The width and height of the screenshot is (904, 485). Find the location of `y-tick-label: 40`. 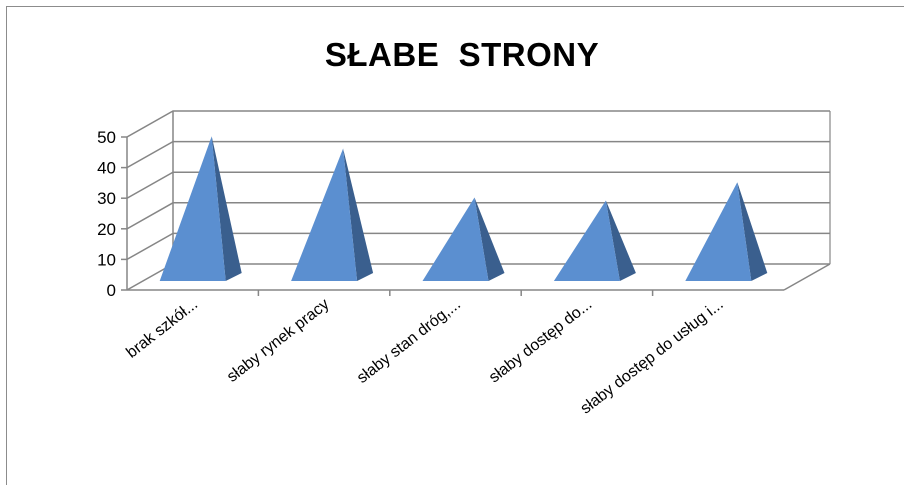

y-tick-label: 40 is located at coordinates (106, 168).